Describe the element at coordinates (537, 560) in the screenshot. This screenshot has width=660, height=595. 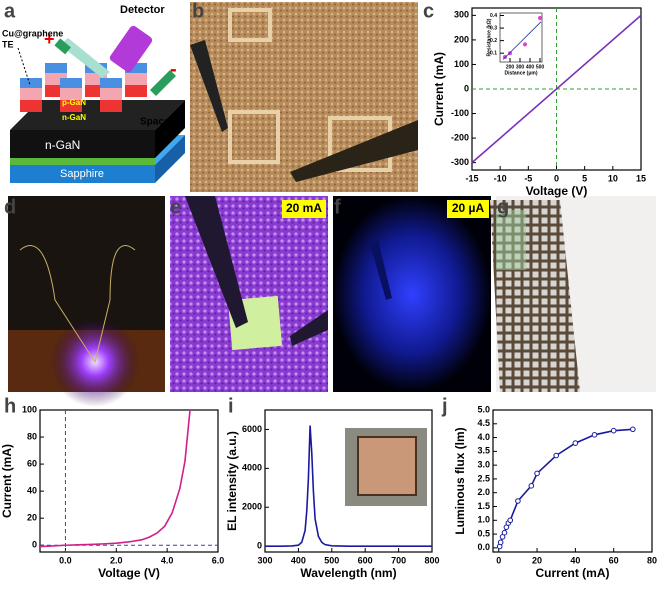
I see `x-tick-label: 20` at that location.